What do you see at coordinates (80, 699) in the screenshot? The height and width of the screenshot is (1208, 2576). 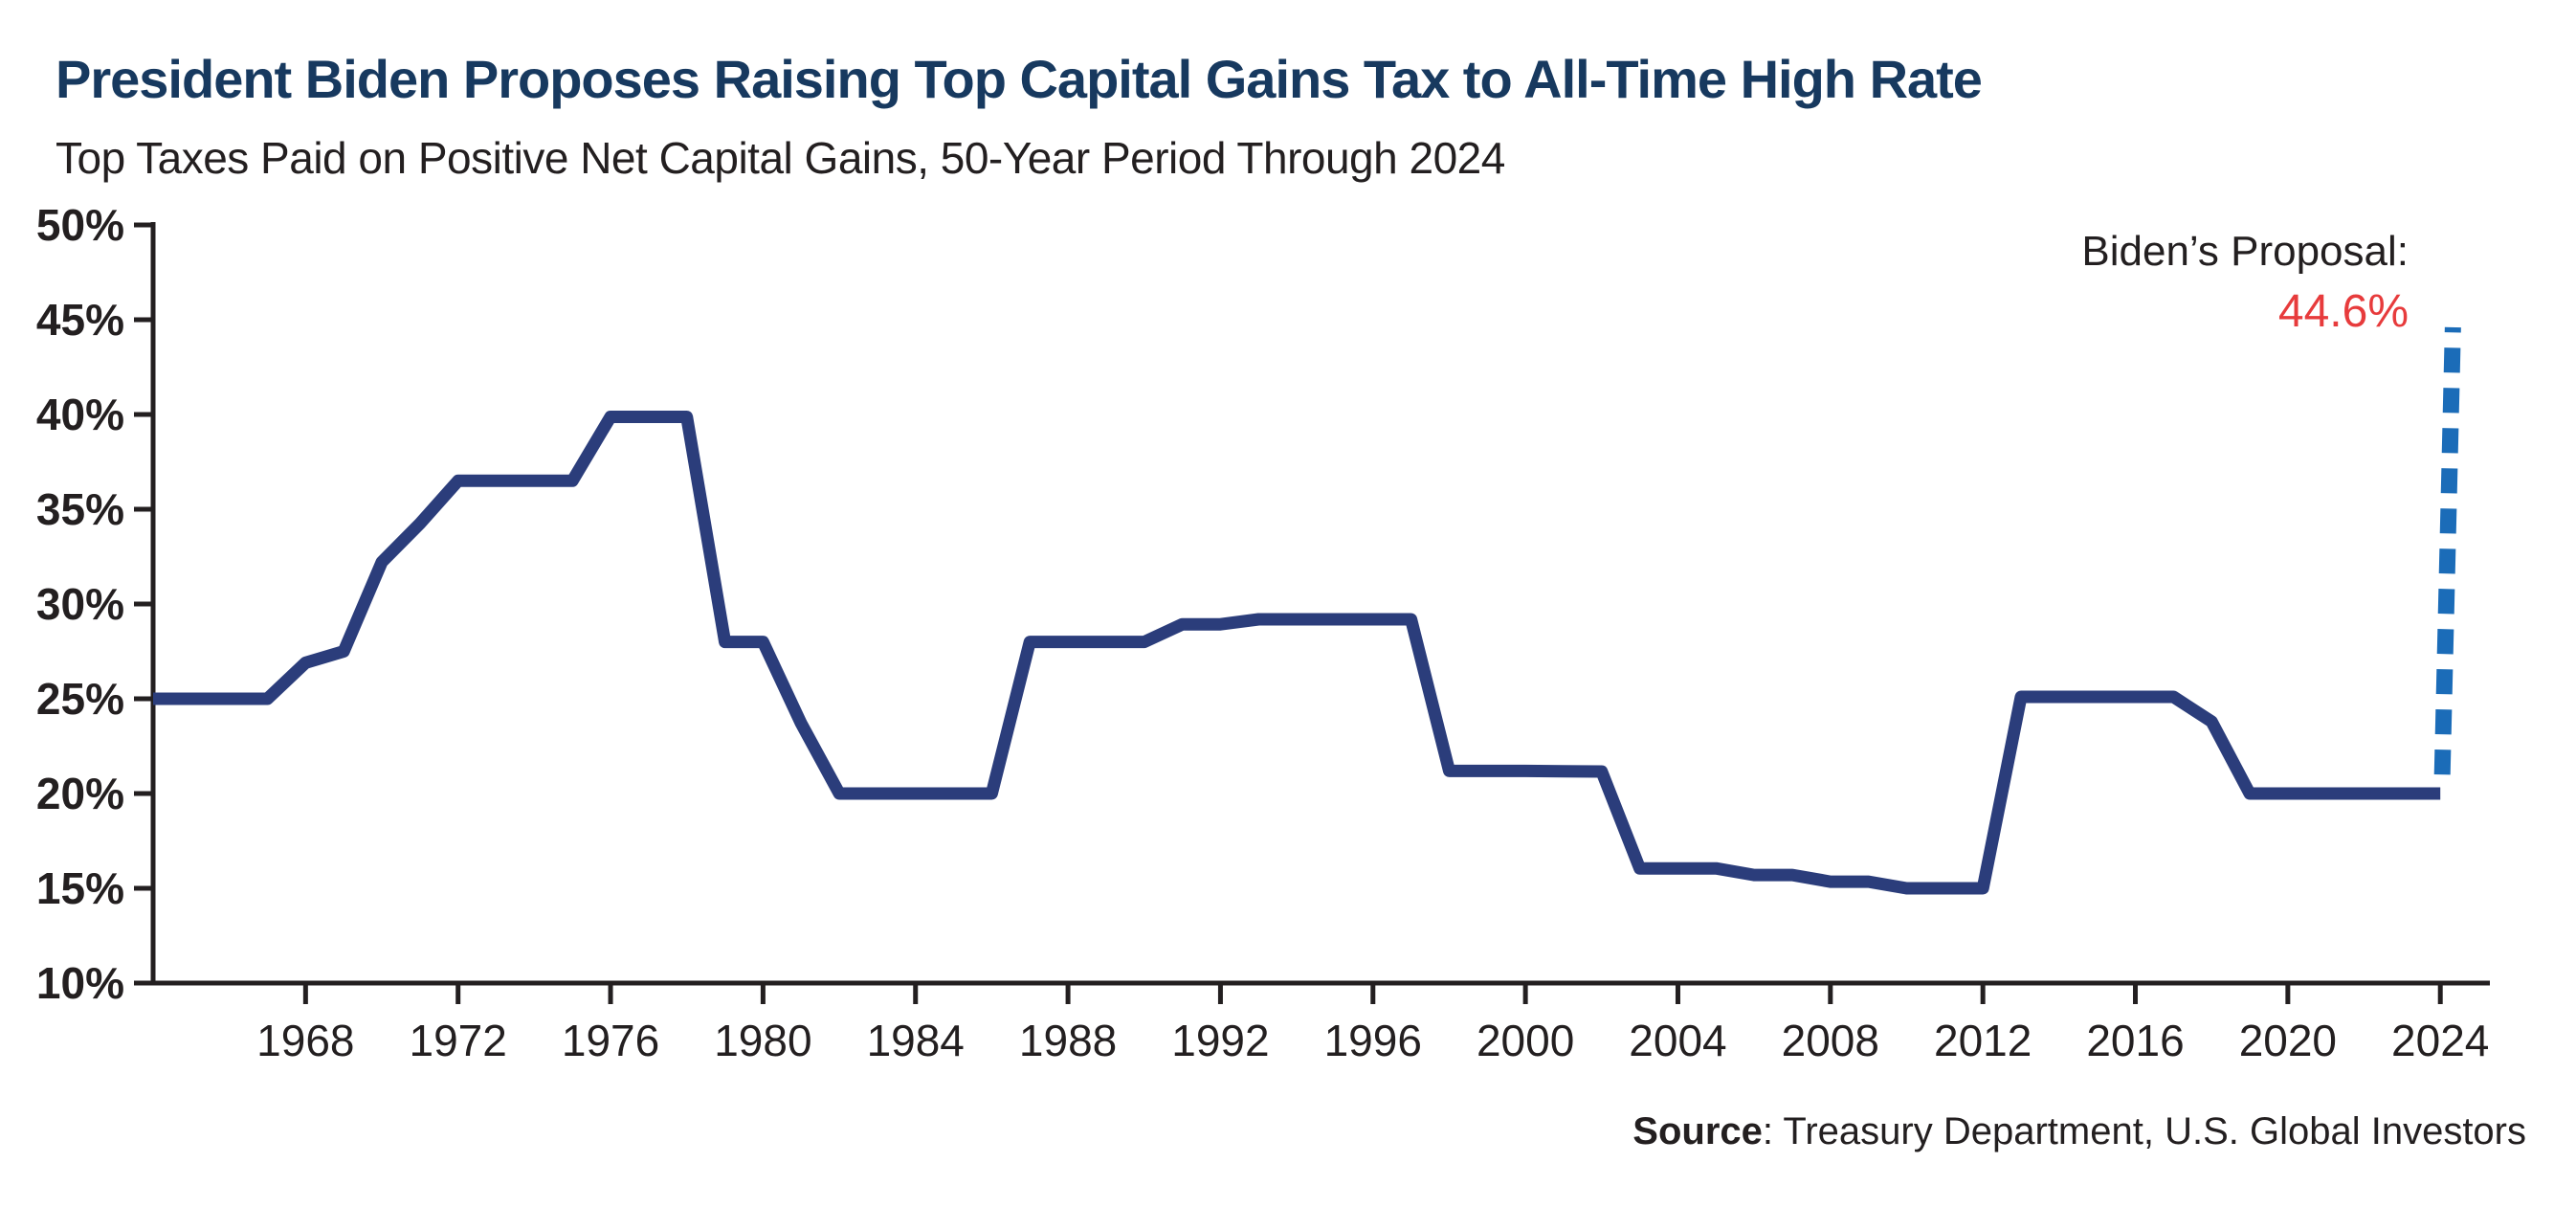 I see `y-tick-label: 25%` at bounding box center [80, 699].